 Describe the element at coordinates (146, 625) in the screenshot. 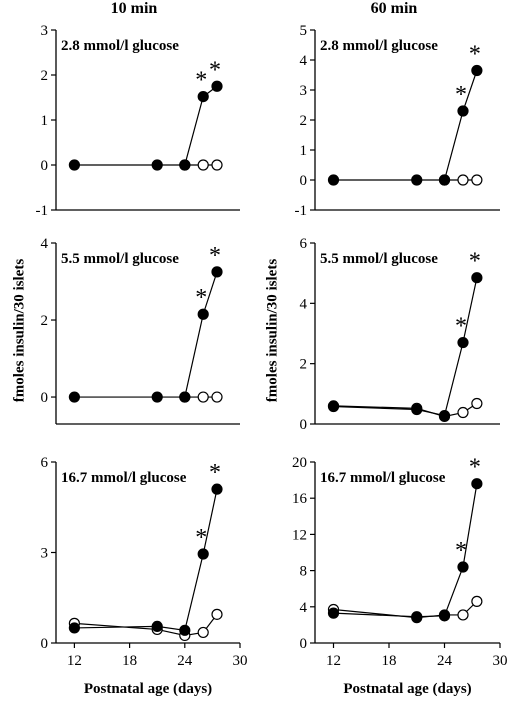

I see `panel-4-series-1-line` at that location.